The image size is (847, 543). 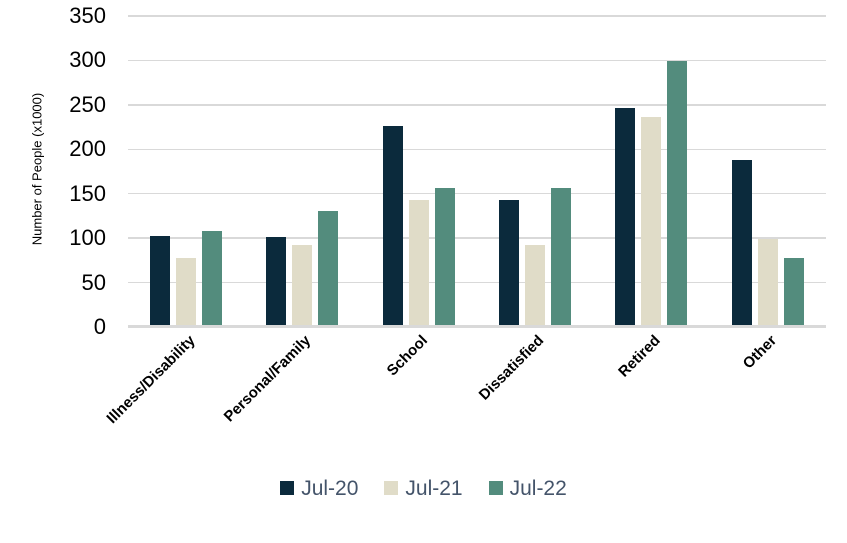 I want to click on y-tick-label: 0, so click(x=99, y=326).